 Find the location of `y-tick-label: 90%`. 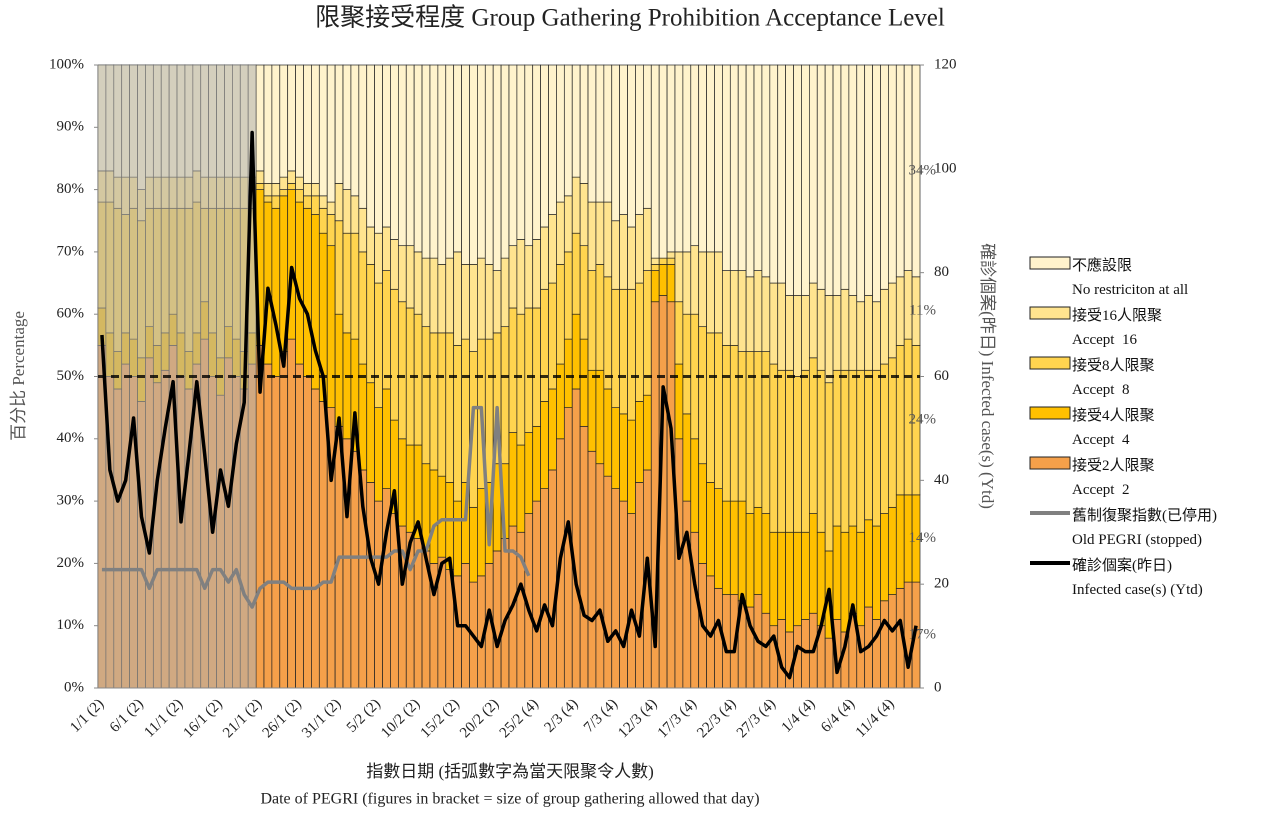

y-tick-label: 90% is located at coordinates (71, 127).